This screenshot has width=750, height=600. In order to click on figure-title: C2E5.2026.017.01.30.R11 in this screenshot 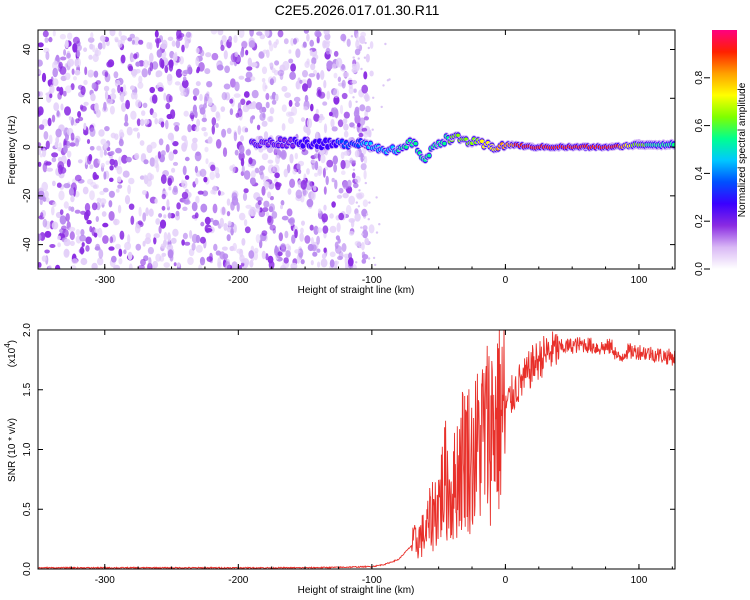, I will do `click(357, 10)`.